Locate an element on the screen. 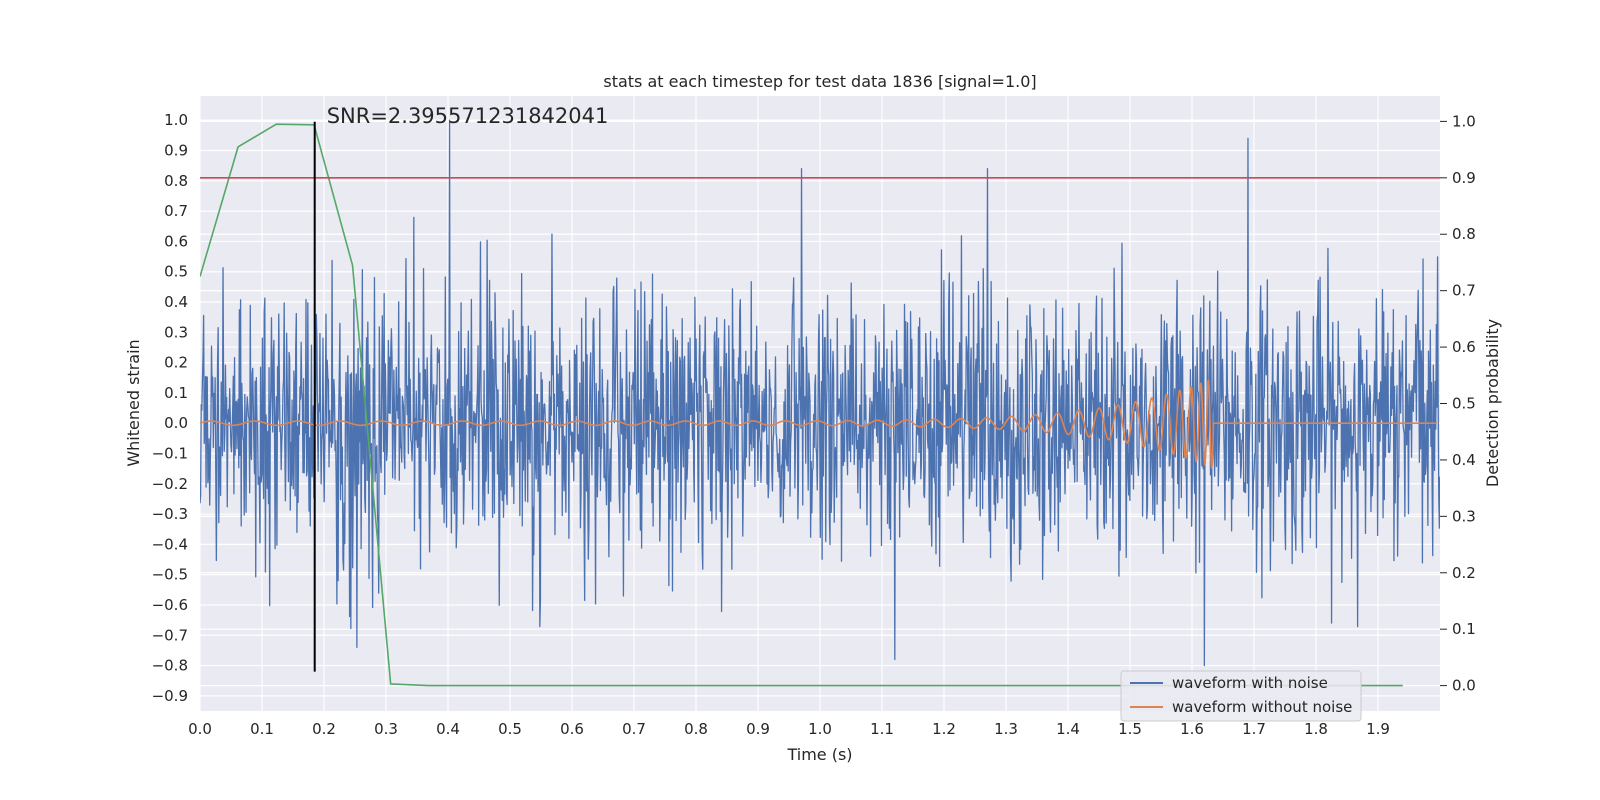 This screenshot has height=800, width=1600. y-tick-label-left: 0.4 is located at coordinates (176, 302).